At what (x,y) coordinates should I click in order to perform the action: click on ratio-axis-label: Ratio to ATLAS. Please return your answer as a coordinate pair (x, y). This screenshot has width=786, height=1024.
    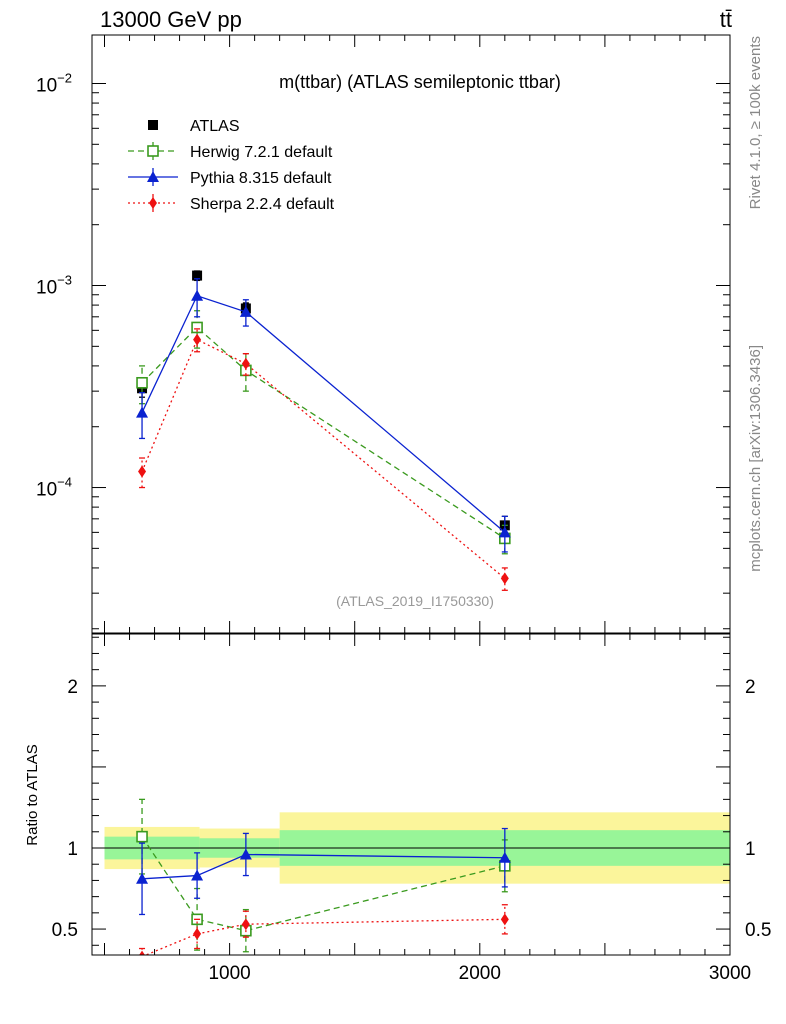
    Looking at the image, I should click on (32, 794).